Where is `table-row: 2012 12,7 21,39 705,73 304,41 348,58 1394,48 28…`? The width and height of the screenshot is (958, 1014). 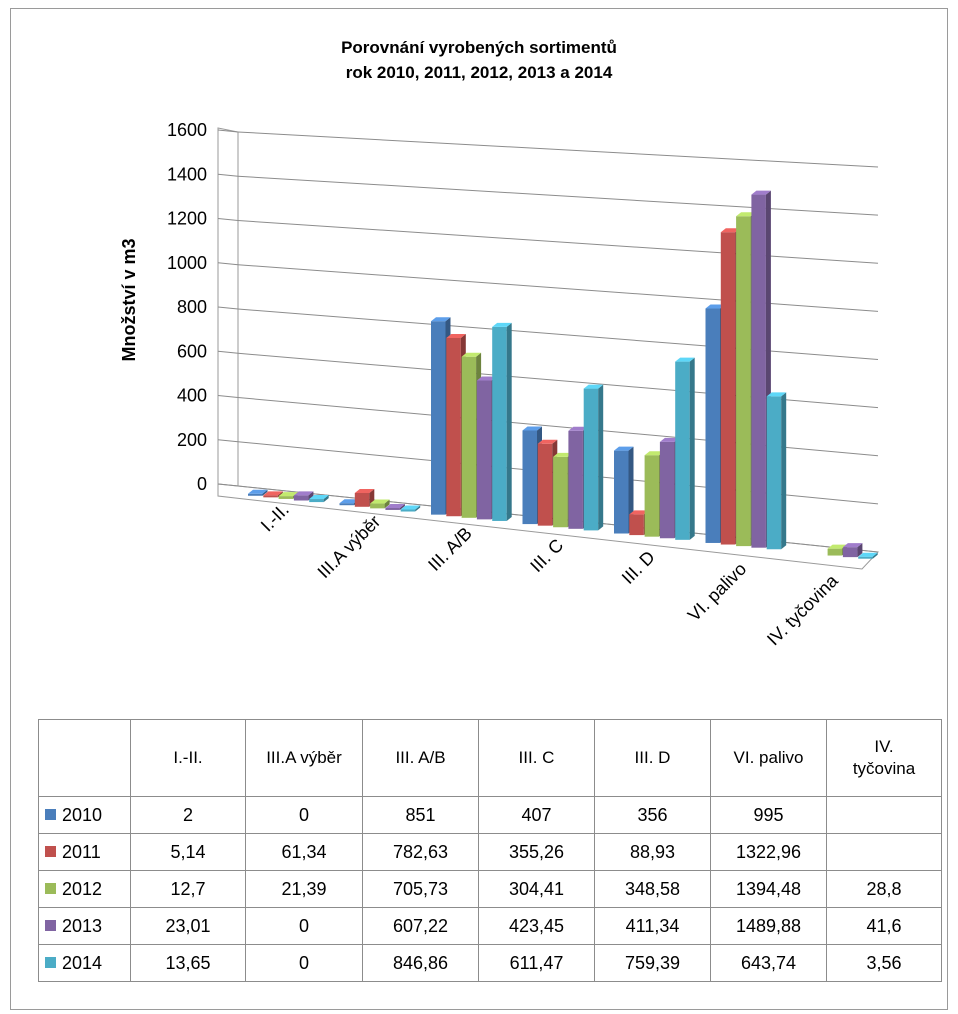
table-row: 2012 12,7 21,39 705,73 304,41 348,58 1394,48 28… is located at coordinates (490, 889).